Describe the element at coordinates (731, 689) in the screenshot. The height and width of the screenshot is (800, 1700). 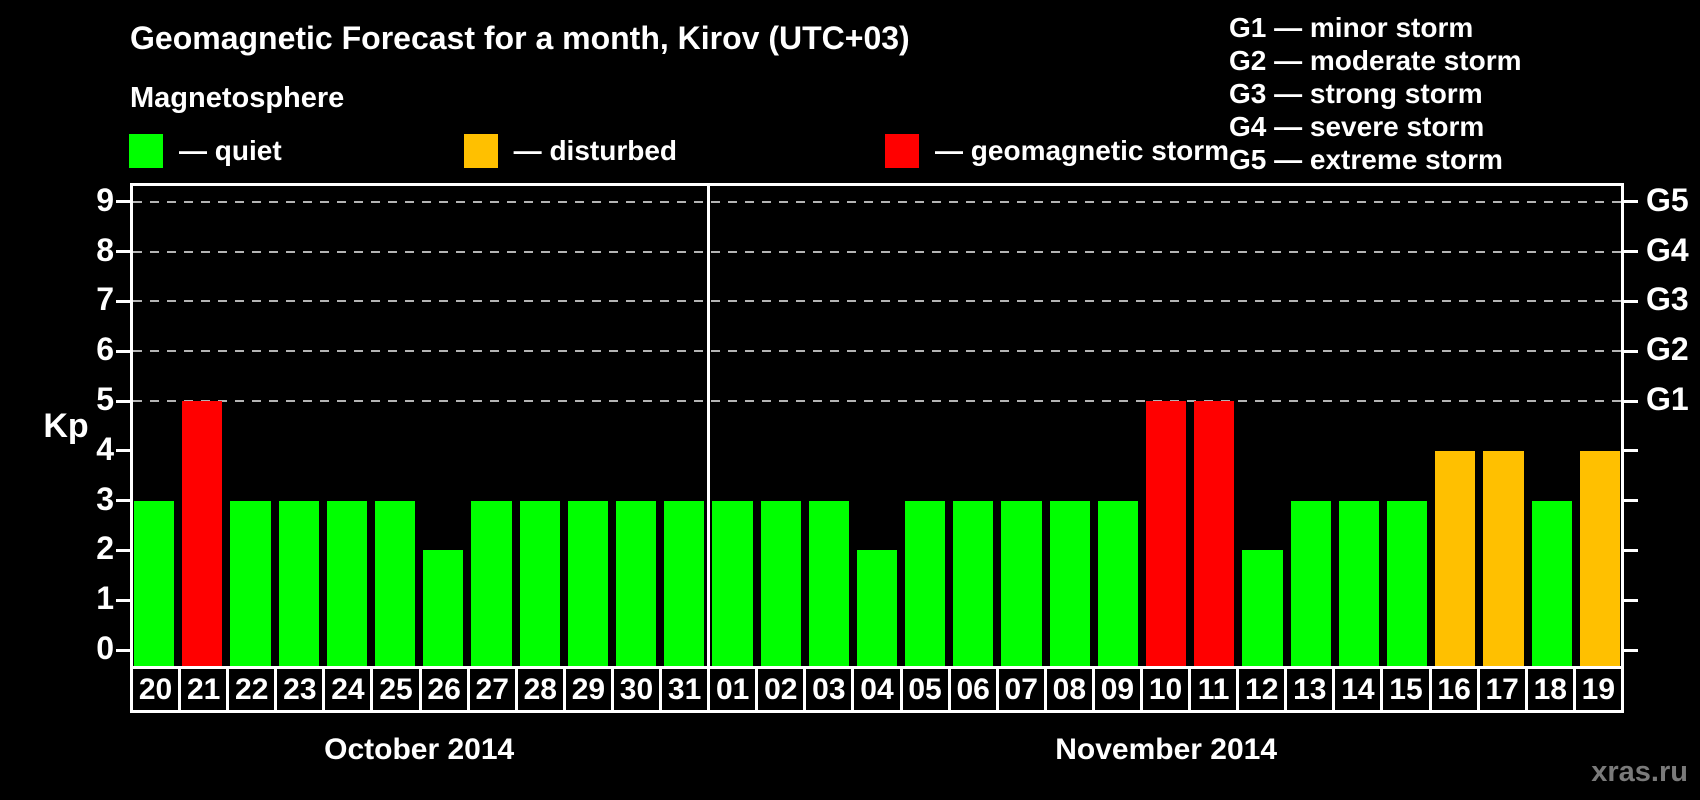
I see `date-label: 01` at that location.